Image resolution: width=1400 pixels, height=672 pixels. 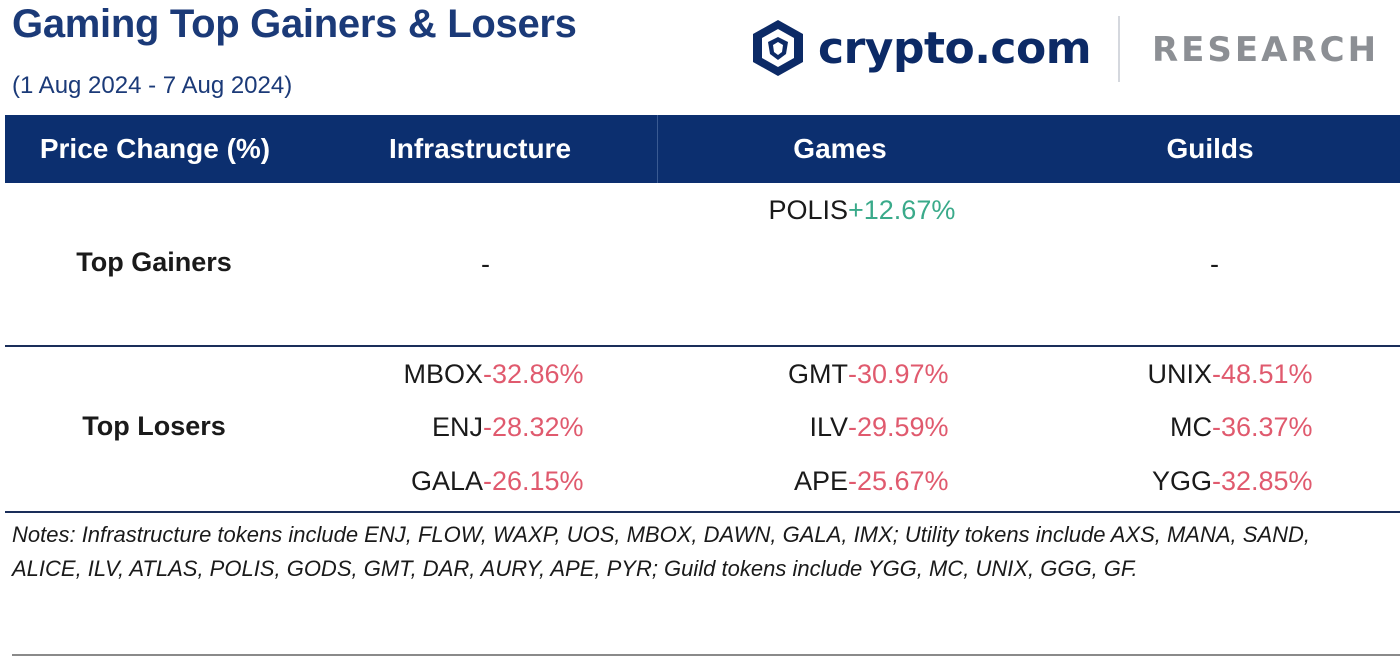 I want to click on guilds-loser-2: MC -36.37%, so click(x=1256, y=427).